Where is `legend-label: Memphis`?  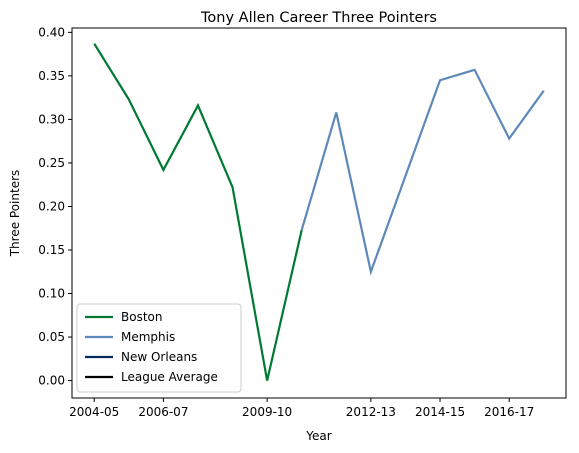
legend-label: Memphis is located at coordinates (148, 337).